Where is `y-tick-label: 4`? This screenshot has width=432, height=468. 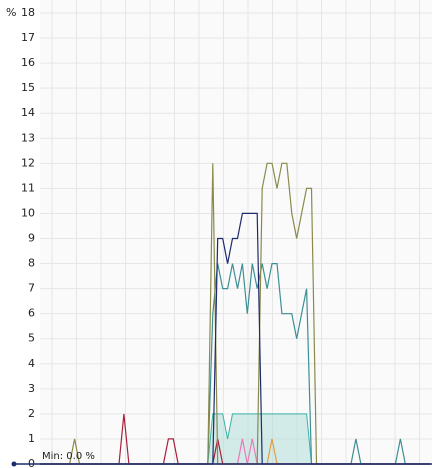
y-tick-label: 4 is located at coordinates (31, 363).